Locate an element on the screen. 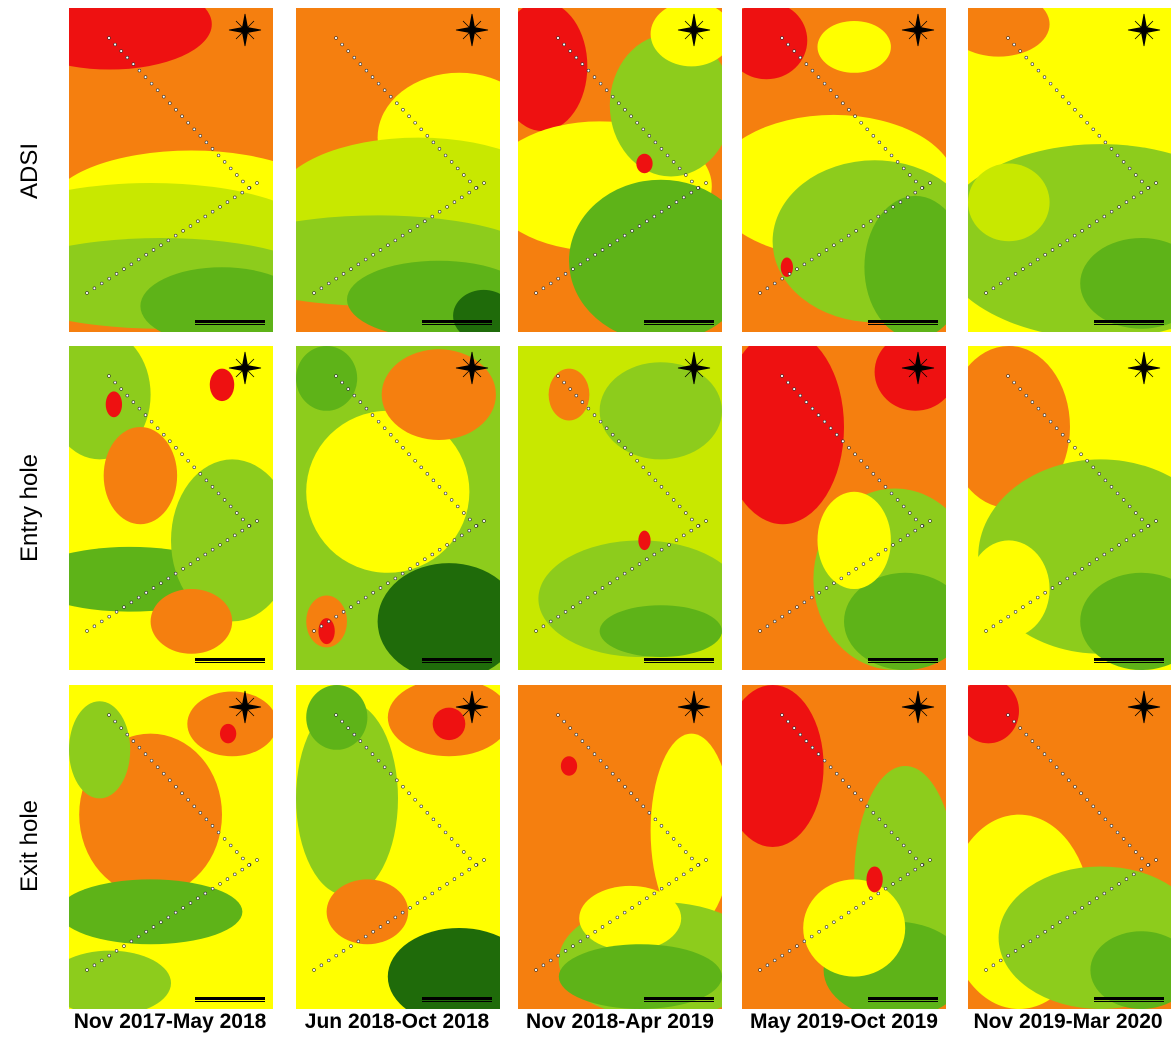 The width and height of the screenshot is (1171, 1055). column-label-5: Nov 2019-Mar 2020 is located at coordinates (1068, 1021).